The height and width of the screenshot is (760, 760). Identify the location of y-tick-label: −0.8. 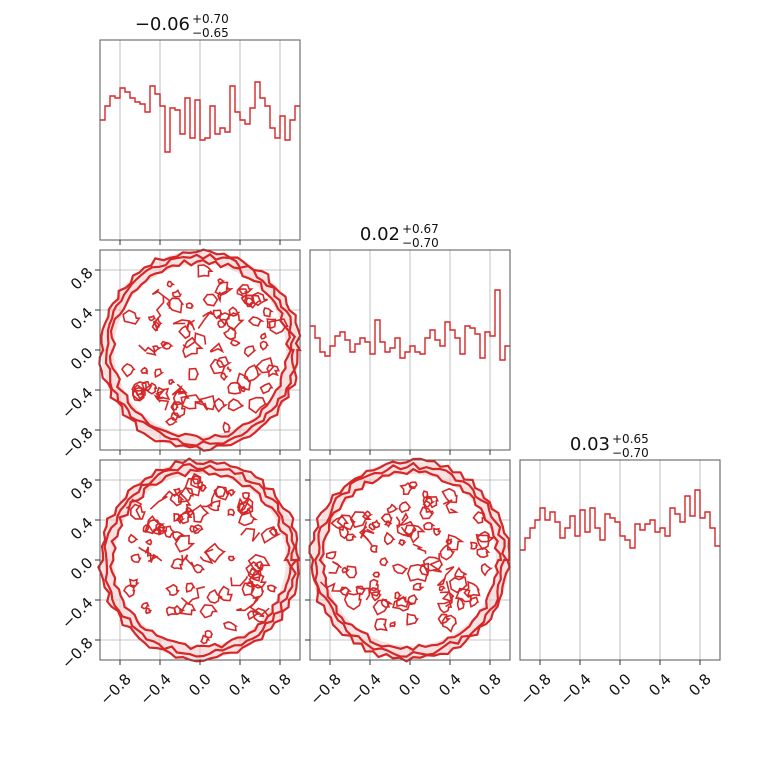
(77, 443).